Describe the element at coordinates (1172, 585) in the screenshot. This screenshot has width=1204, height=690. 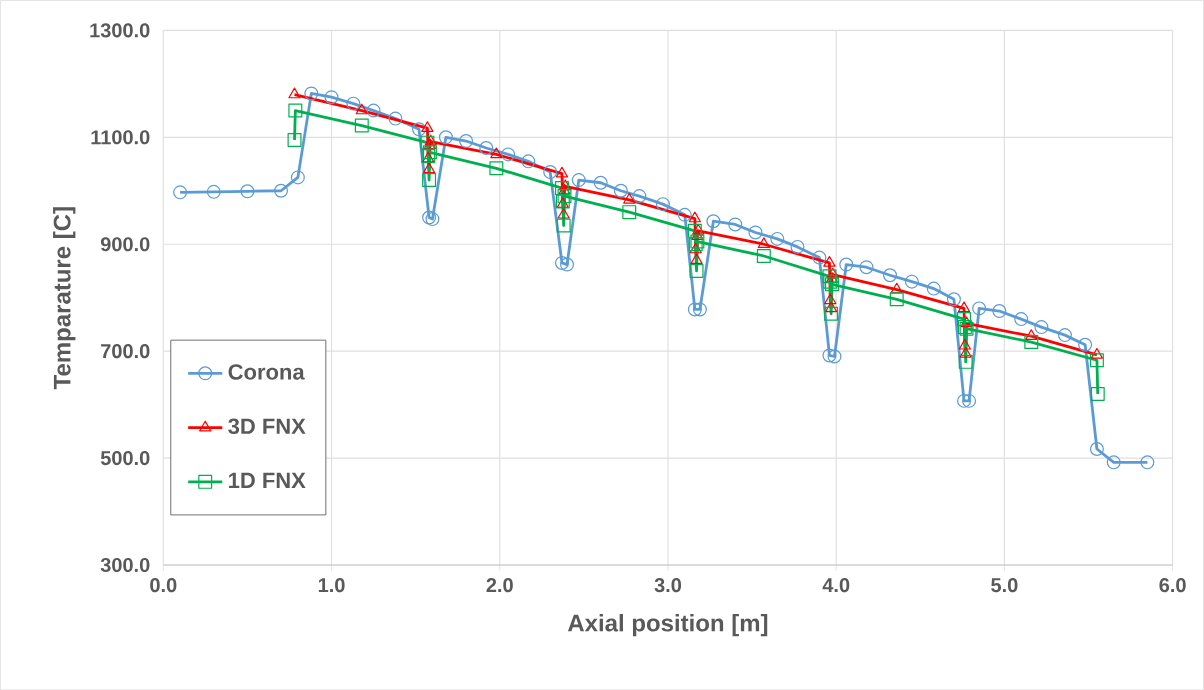
I see `x-tick-label: 6.0` at that location.